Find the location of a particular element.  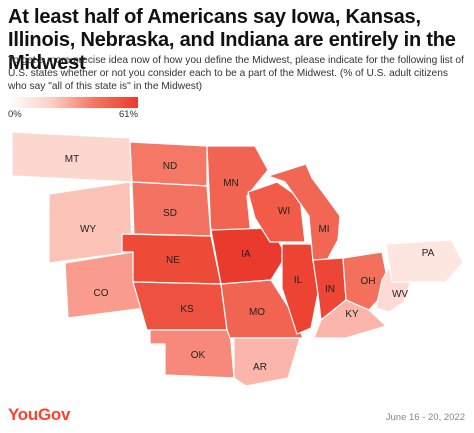

state-label: MN is located at coordinates (231, 183).